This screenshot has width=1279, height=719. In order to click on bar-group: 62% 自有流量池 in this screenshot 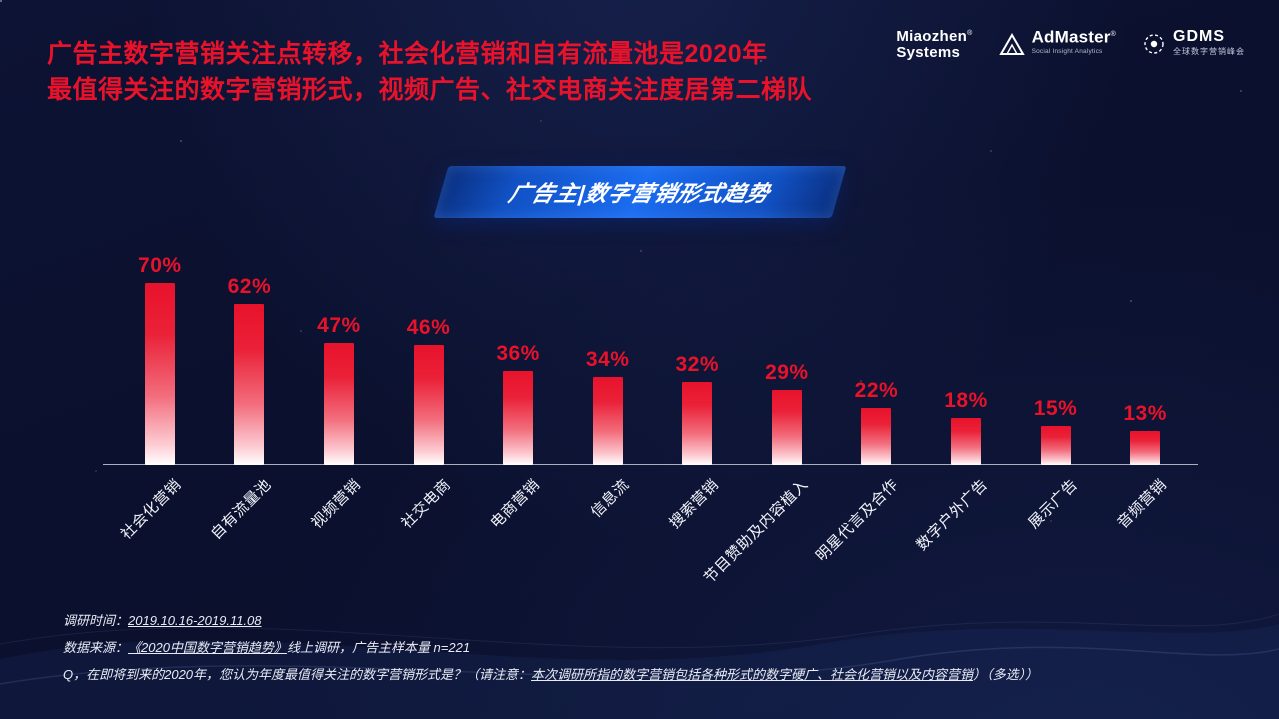, I will do `click(250, 396)`.